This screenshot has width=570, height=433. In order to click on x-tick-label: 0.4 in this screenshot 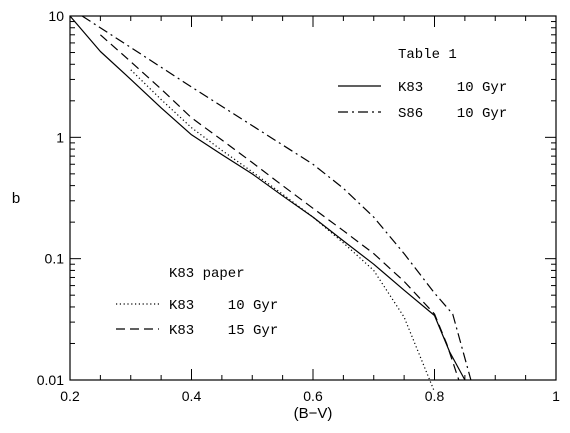, I will do `click(192, 396)`.